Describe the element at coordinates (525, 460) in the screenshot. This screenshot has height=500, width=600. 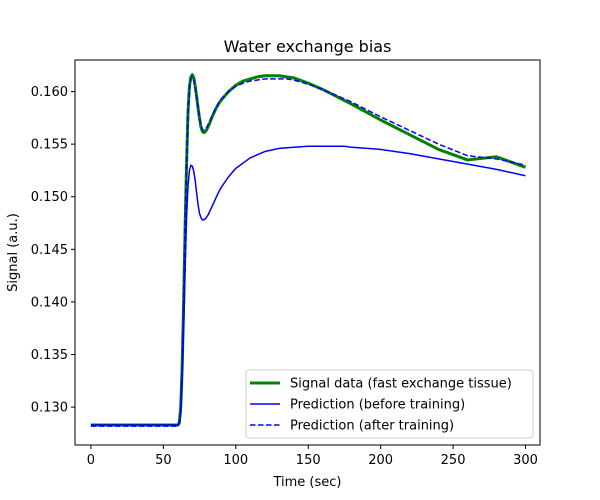
I see `x-tick-label: 300` at that location.